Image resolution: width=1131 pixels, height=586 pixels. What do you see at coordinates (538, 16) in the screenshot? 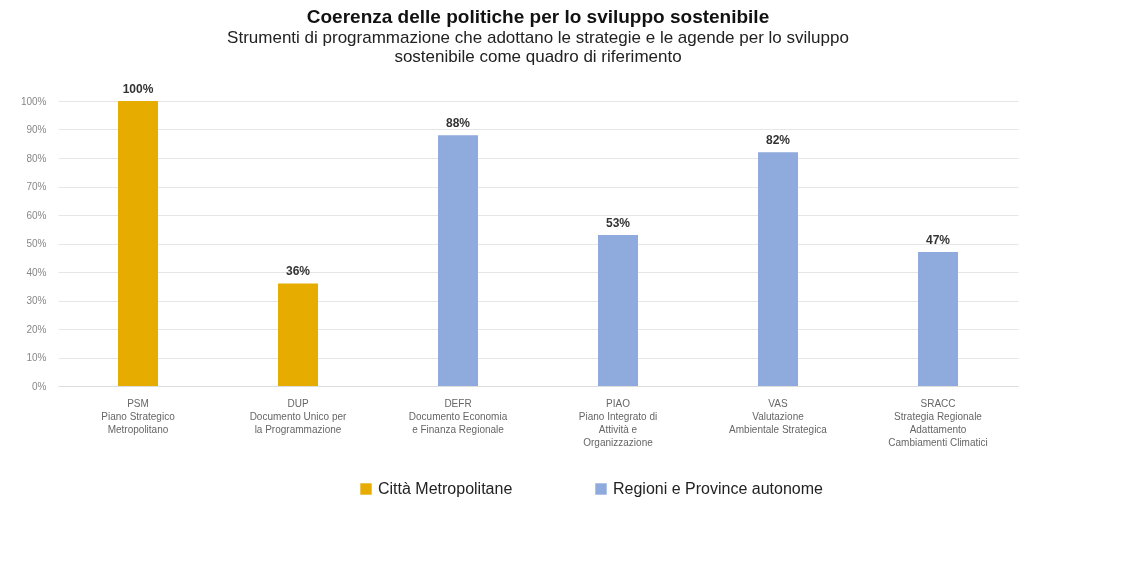
I see `chart-title: Coerenza delle politiche per lo sviluppo sostenibile` at bounding box center [538, 16].